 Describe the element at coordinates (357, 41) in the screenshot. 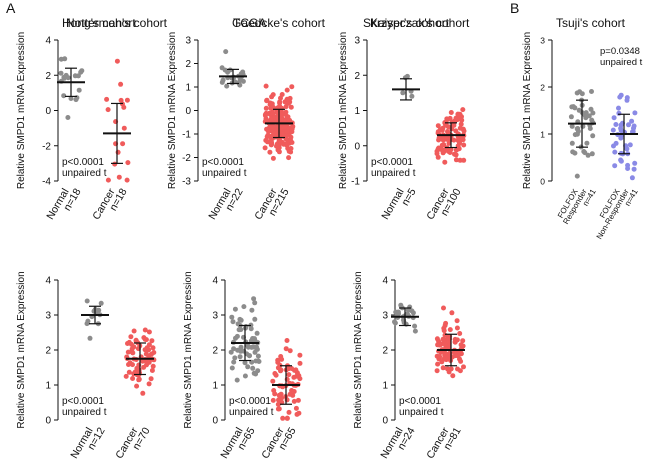

I see `y-tick-label: 3` at that location.